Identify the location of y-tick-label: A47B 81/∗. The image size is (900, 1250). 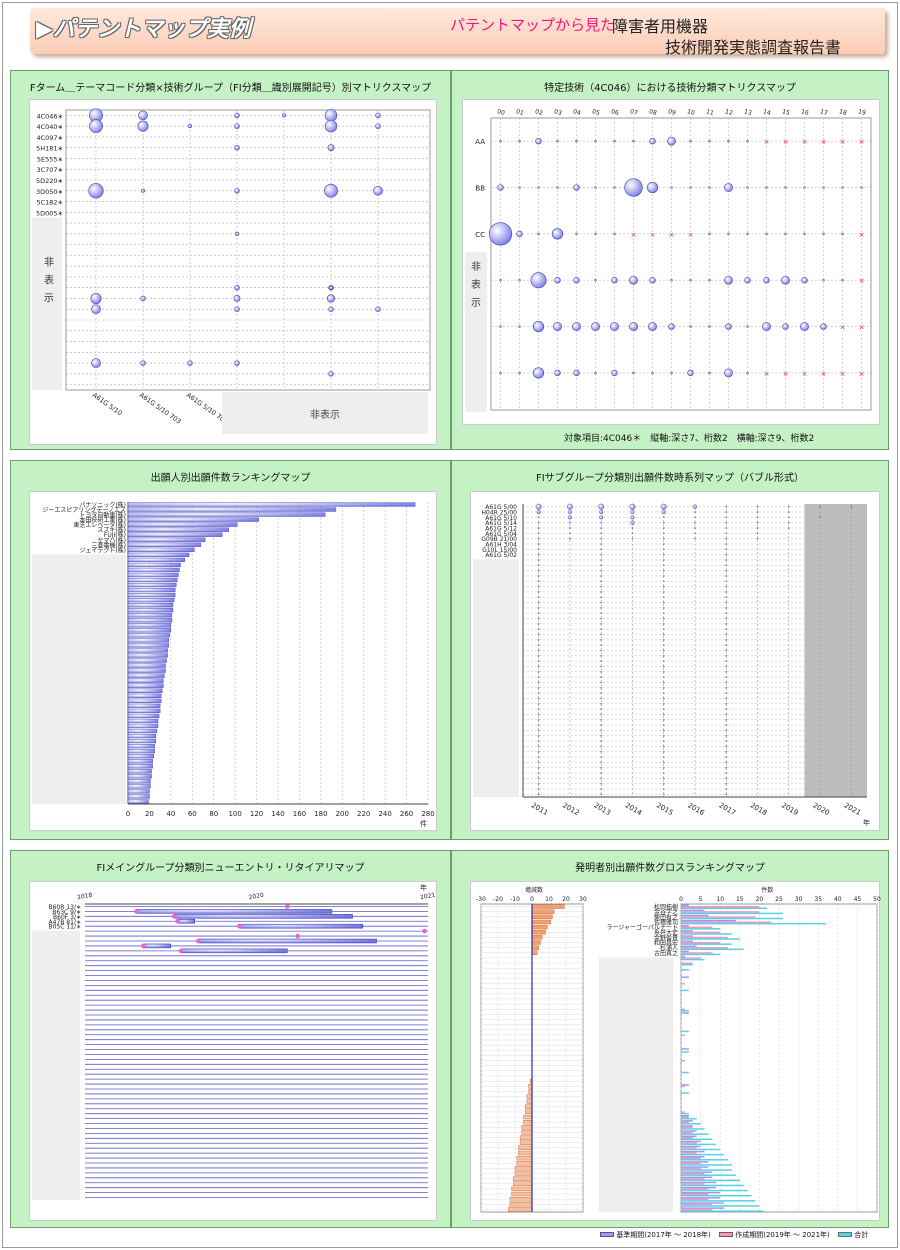
(65, 922).